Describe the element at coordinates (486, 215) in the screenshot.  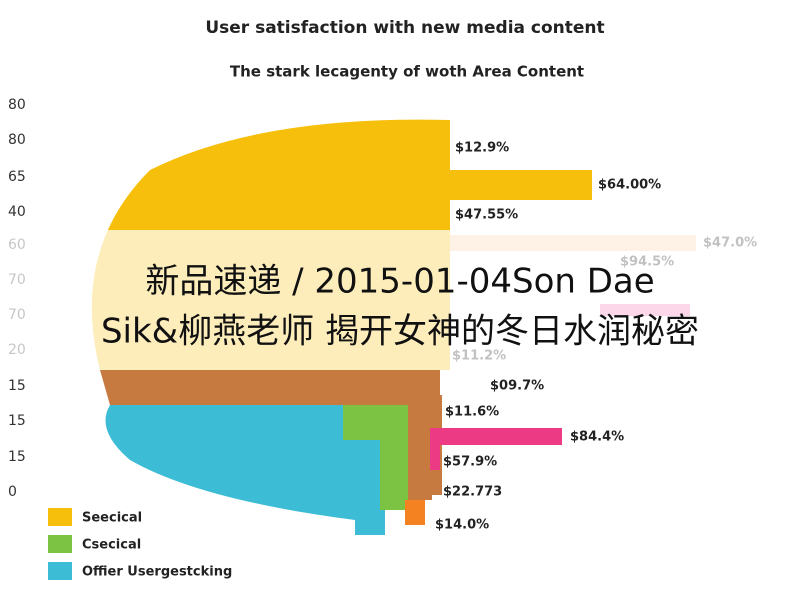
I see `value-label: $47.55%` at that location.